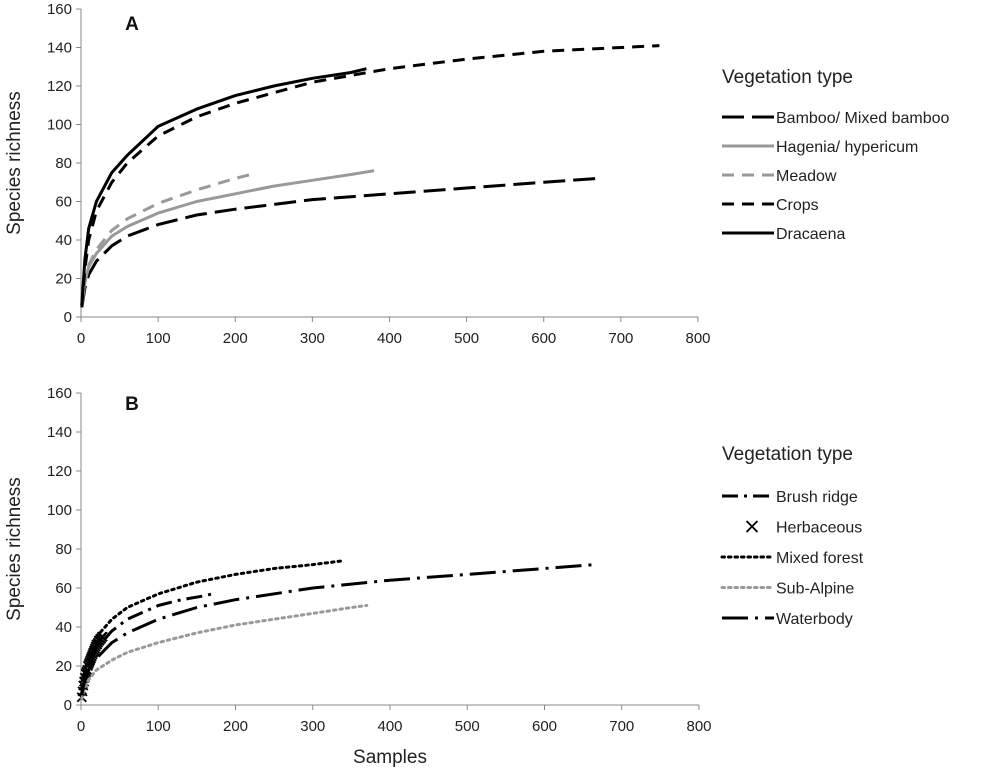  Describe the element at coordinates (59, 125) in the screenshot. I see `panel-a-y-tick-label: 100` at that location.